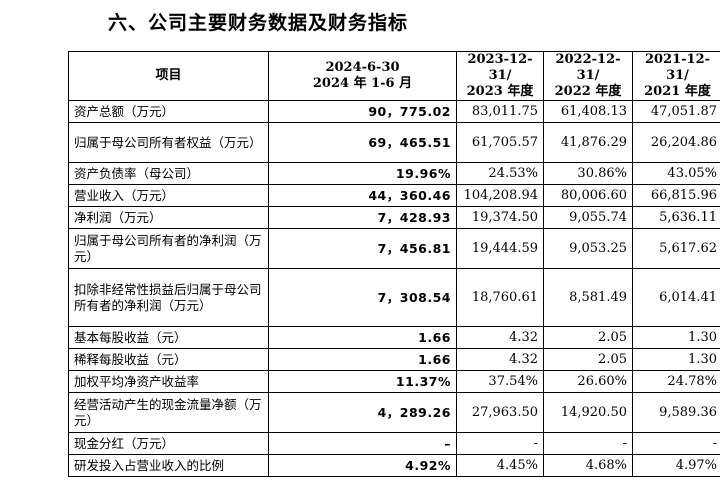 This screenshot has height=497, width=720. What do you see at coordinates (677, 91) in the screenshot?
I see `header-2021-line2: 2021 年度` at bounding box center [677, 91].